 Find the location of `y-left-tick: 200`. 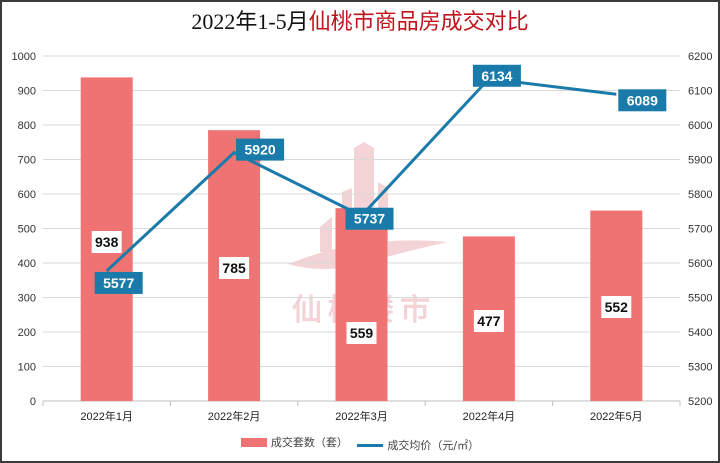

y-left-tick: 200 is located at coordinates (27, 333).